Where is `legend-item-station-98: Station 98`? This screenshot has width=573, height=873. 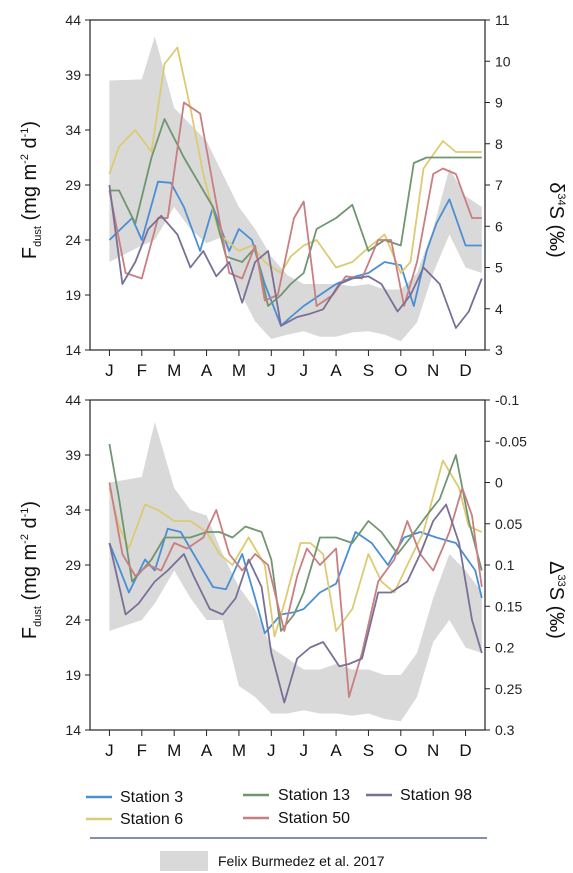 legend-item-station-98: Station 98 is located at coordinates (419, 795).